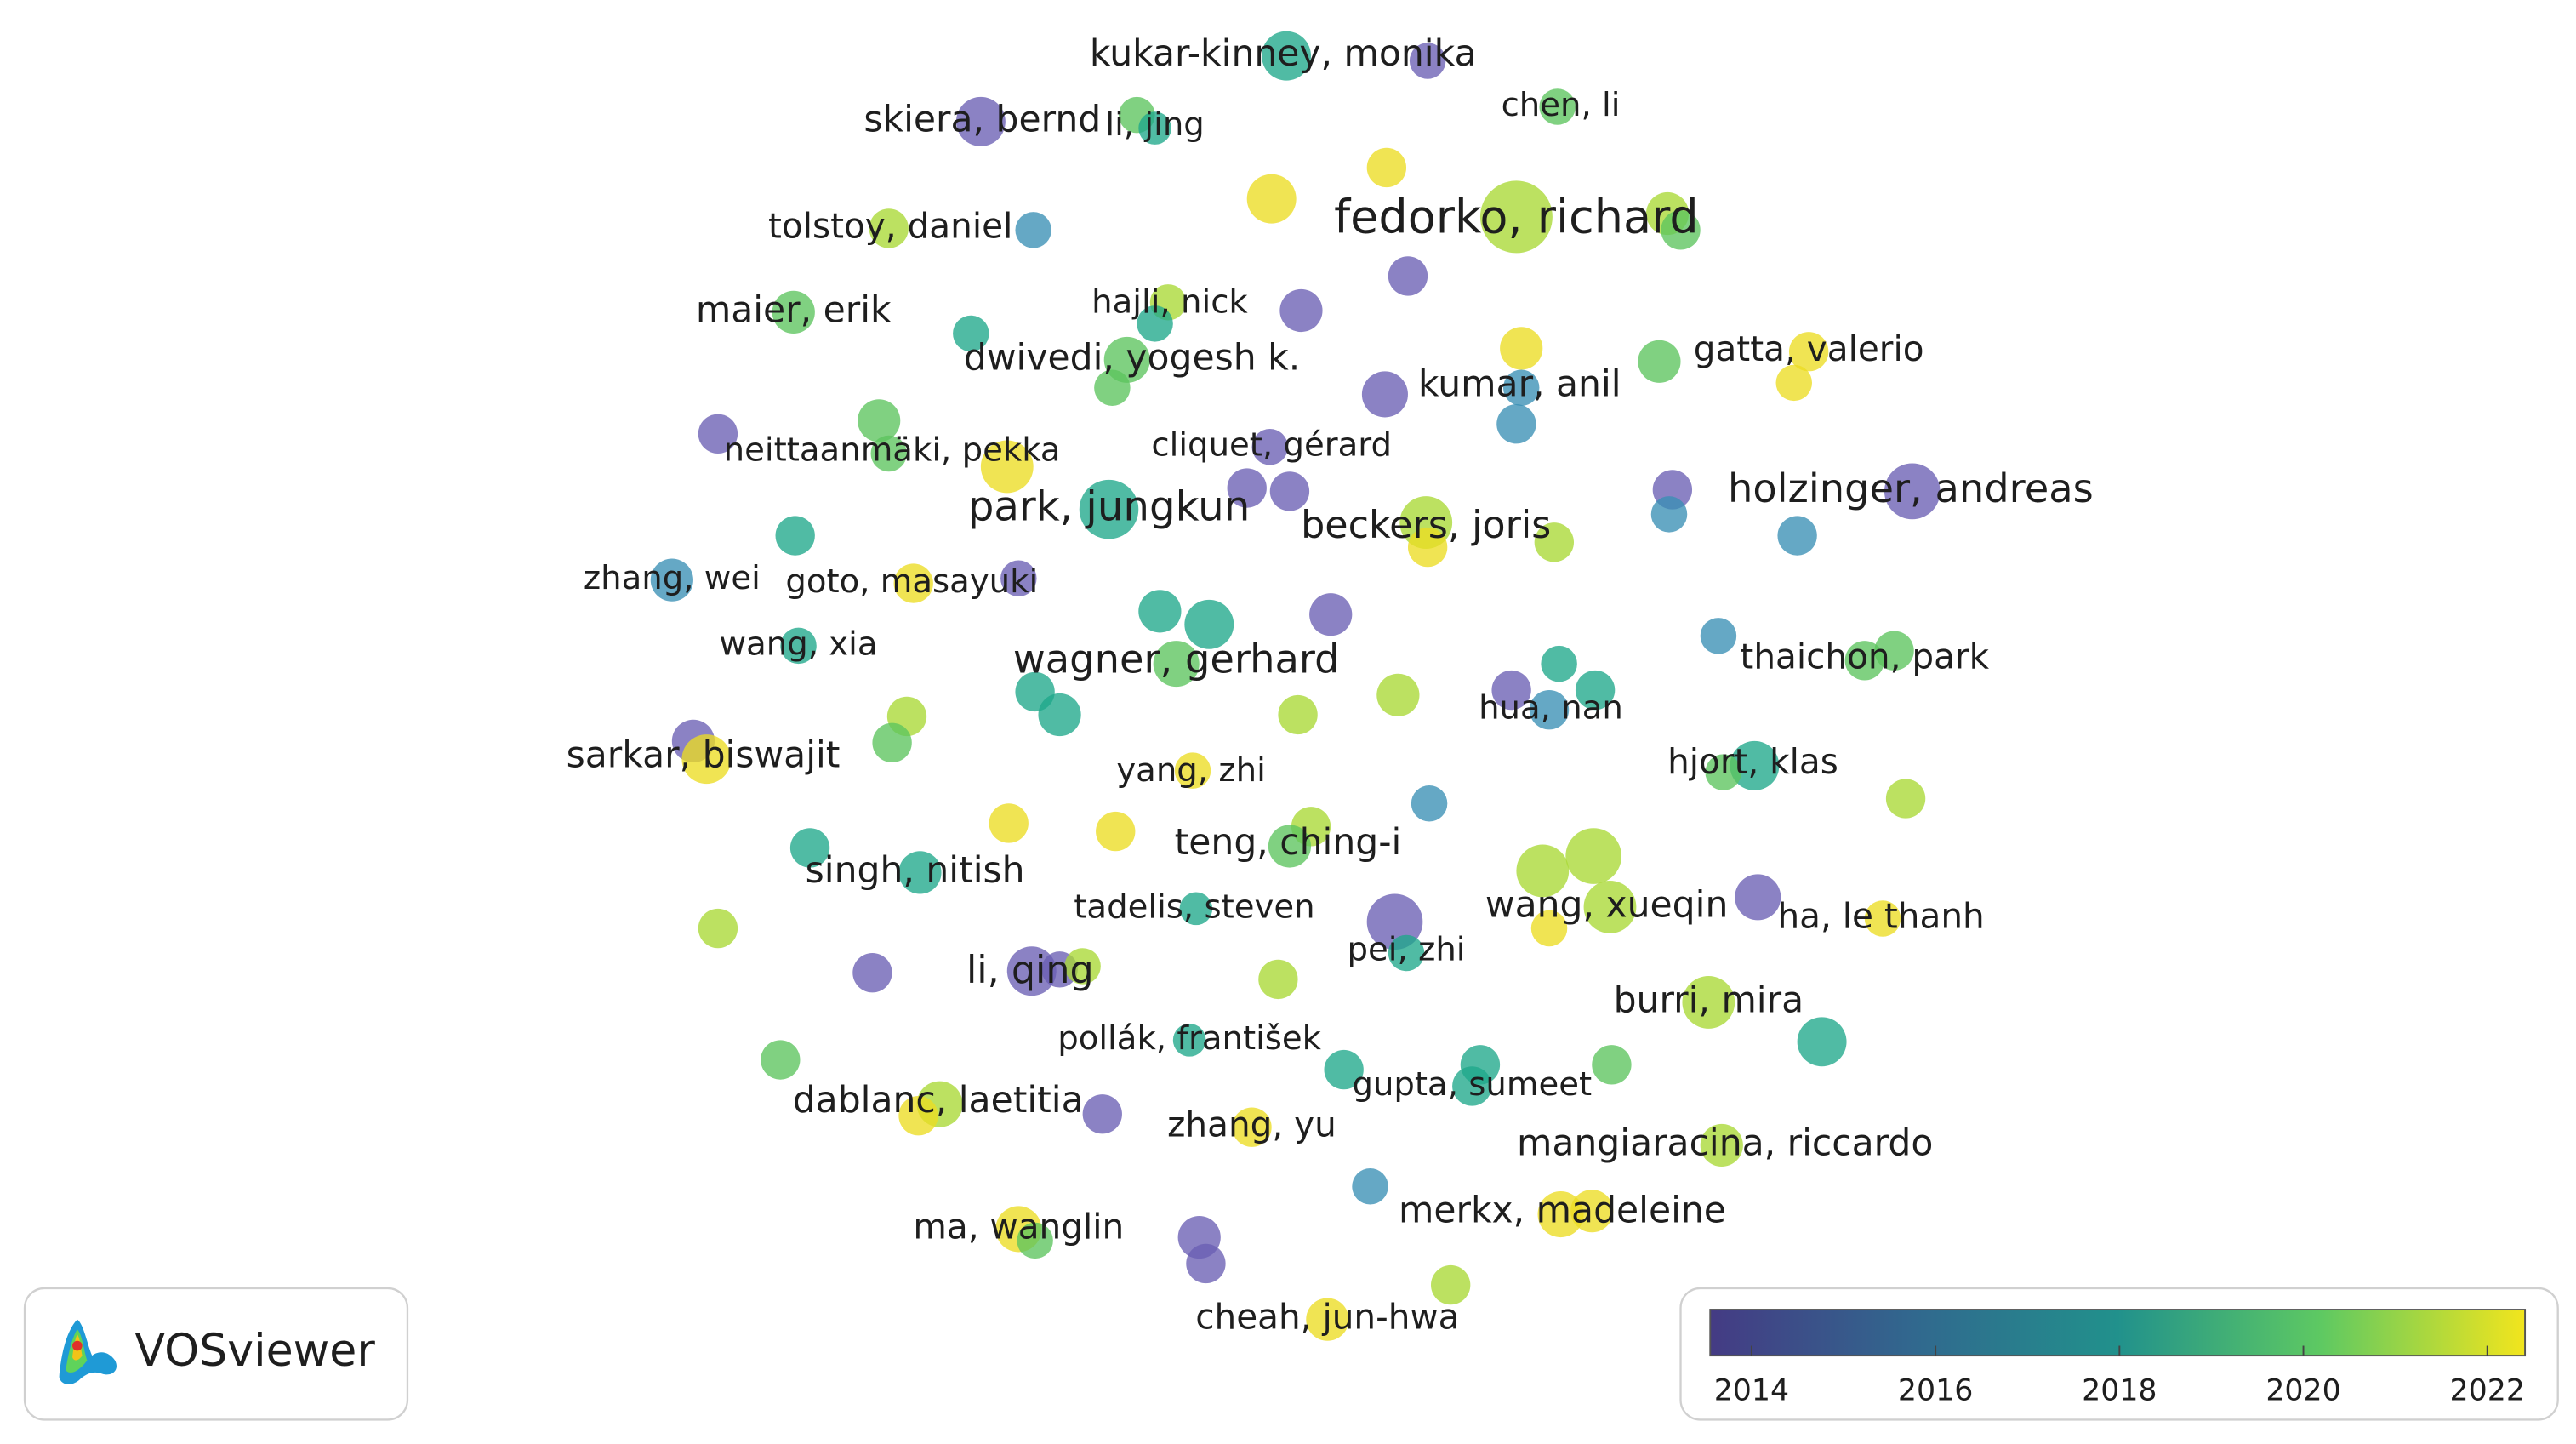  What do you see at coordinates (1019, 1227) in the screenshot?
I see `node-label: ma, wanglin` at bounding box center [1019, 1227].